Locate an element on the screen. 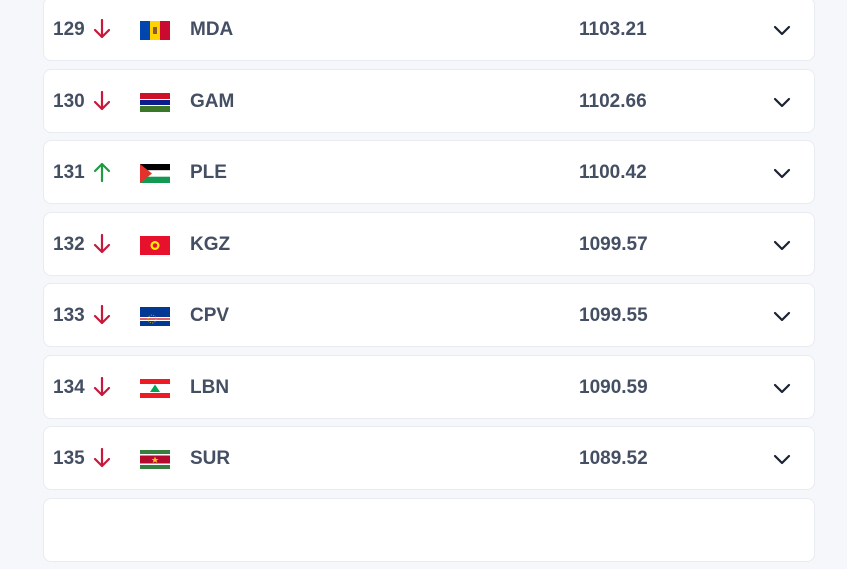  rank: 131 is located at coordinates (69, 172).